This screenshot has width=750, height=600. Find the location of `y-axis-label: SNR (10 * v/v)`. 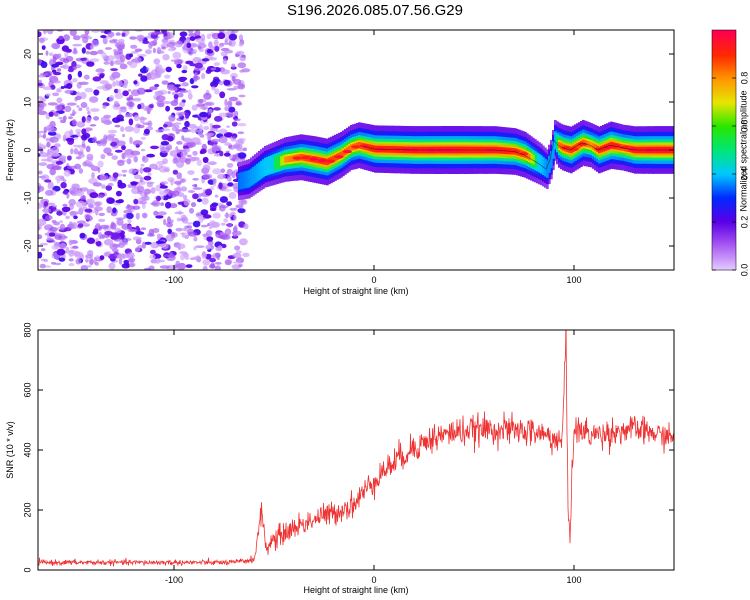

y-axis-label: SNR (10 * v/v) is located at coordinates (10, 450).